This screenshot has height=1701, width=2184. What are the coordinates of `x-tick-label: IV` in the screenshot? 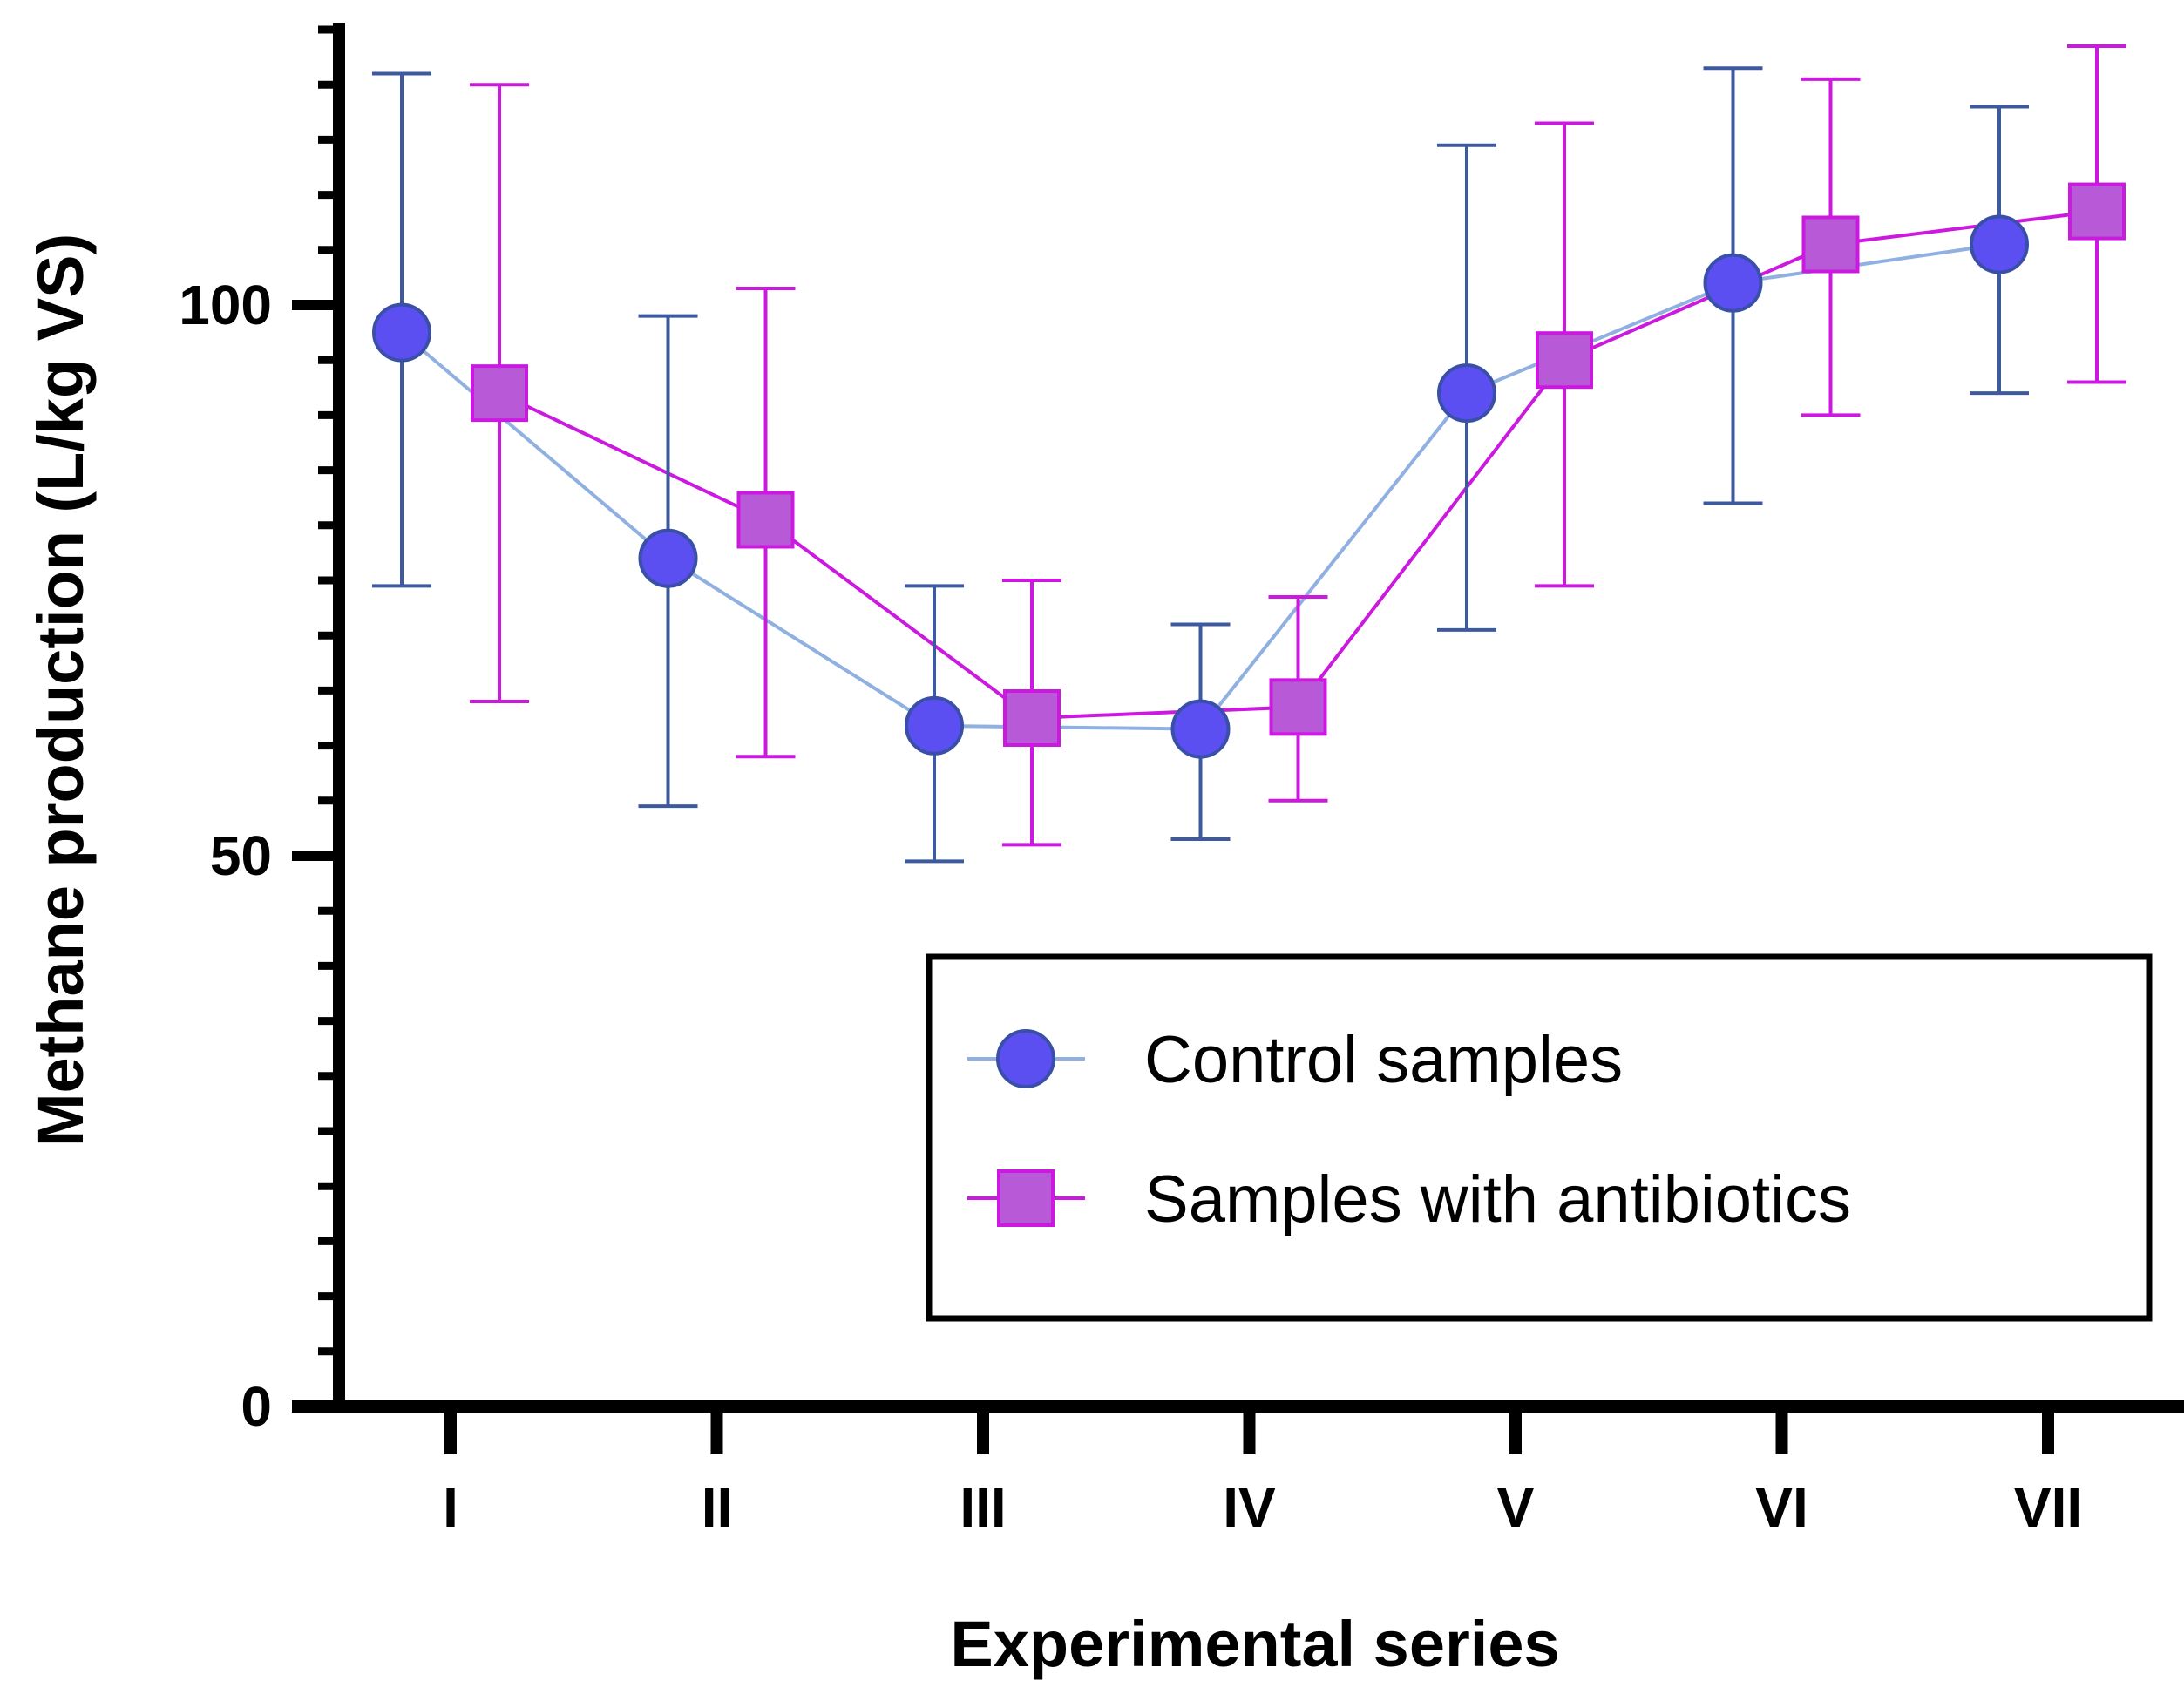 It's located at (1249, 1507).